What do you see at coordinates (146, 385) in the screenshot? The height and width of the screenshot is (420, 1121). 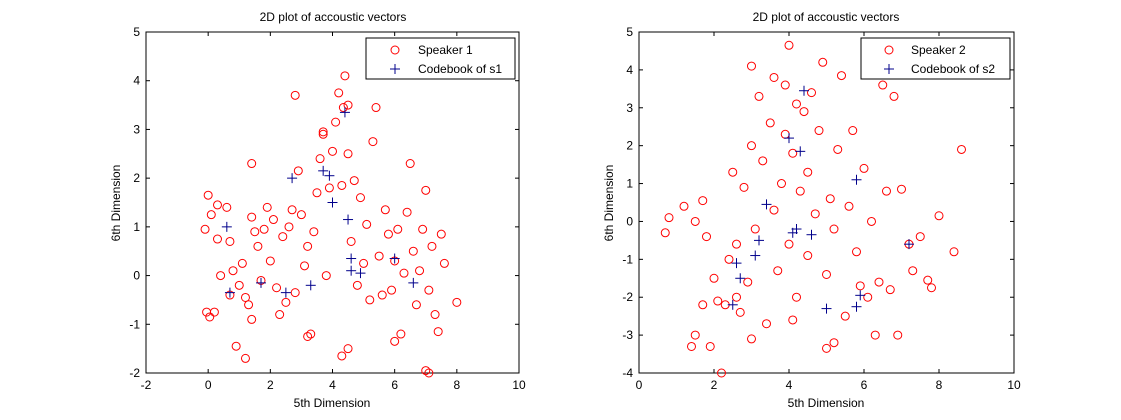 I see `left-x-tick-label: -2` at bounding box center [146, 385].